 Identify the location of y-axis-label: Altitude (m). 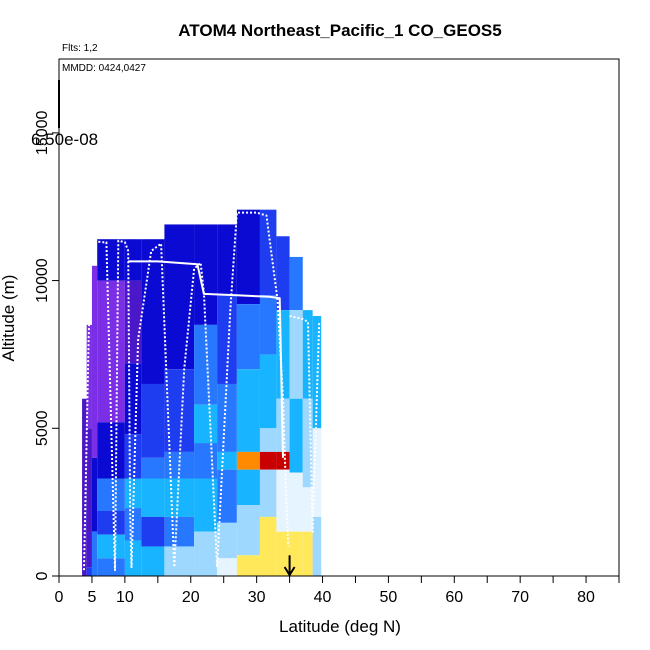
(9, 318).